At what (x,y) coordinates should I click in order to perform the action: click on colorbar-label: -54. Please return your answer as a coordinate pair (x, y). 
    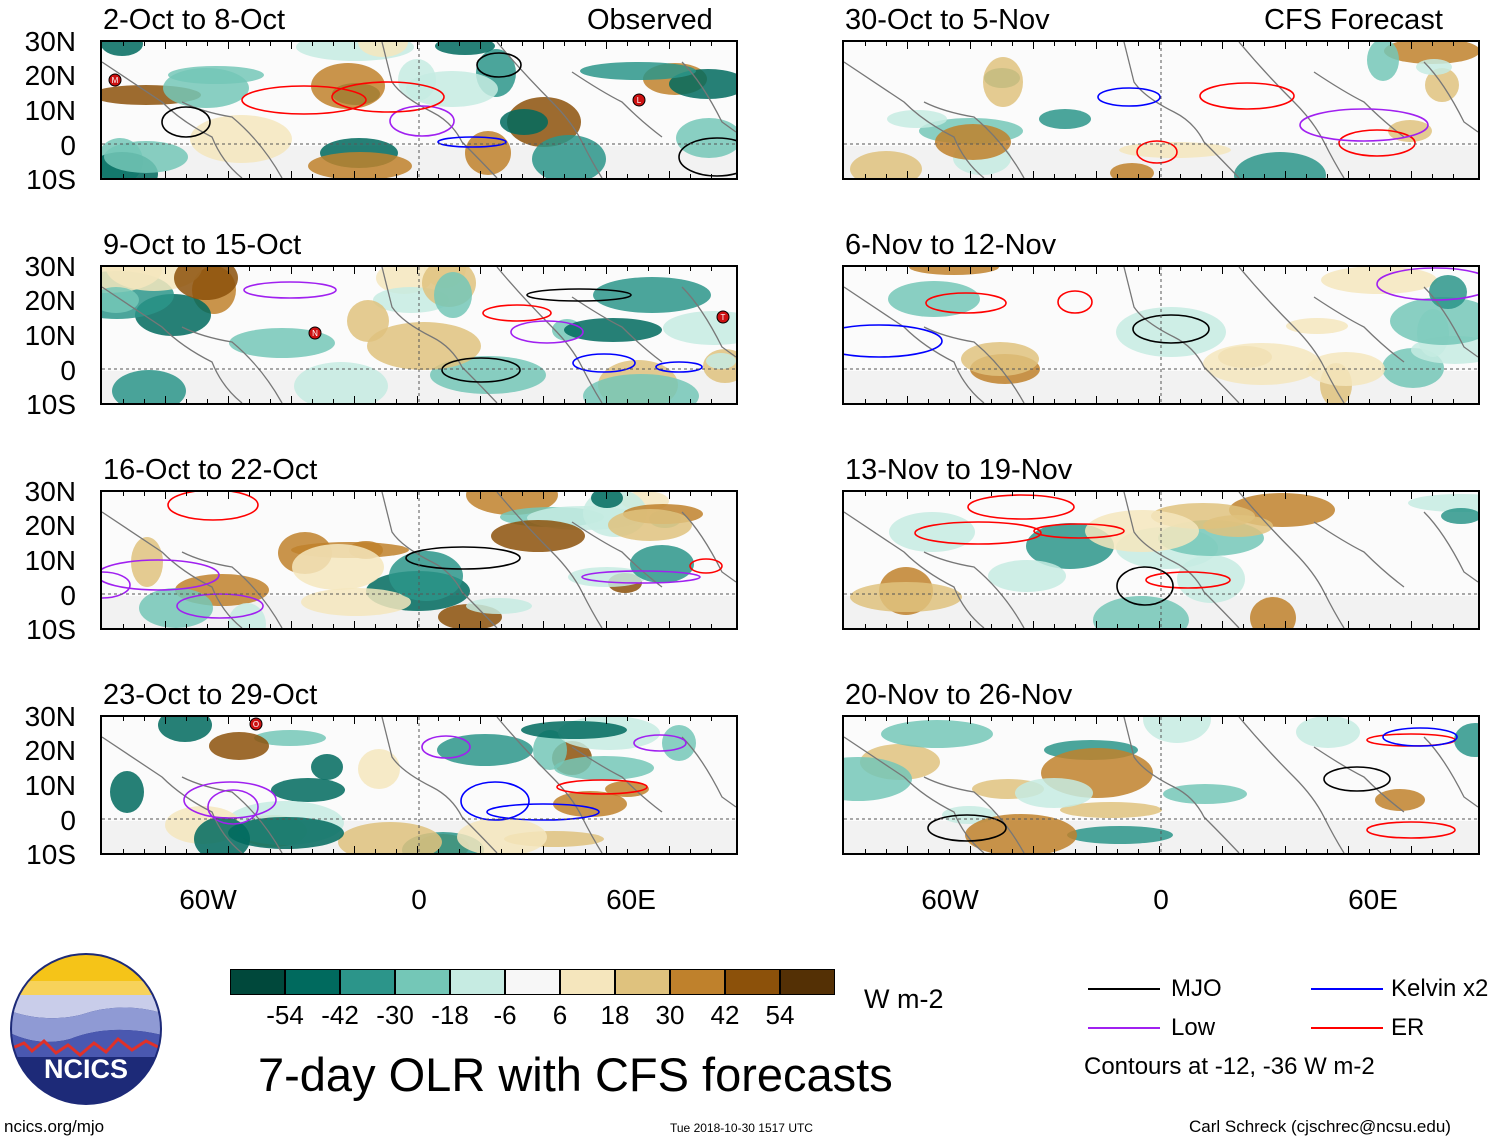
    Looking at the image, I should click on (285, 1015).